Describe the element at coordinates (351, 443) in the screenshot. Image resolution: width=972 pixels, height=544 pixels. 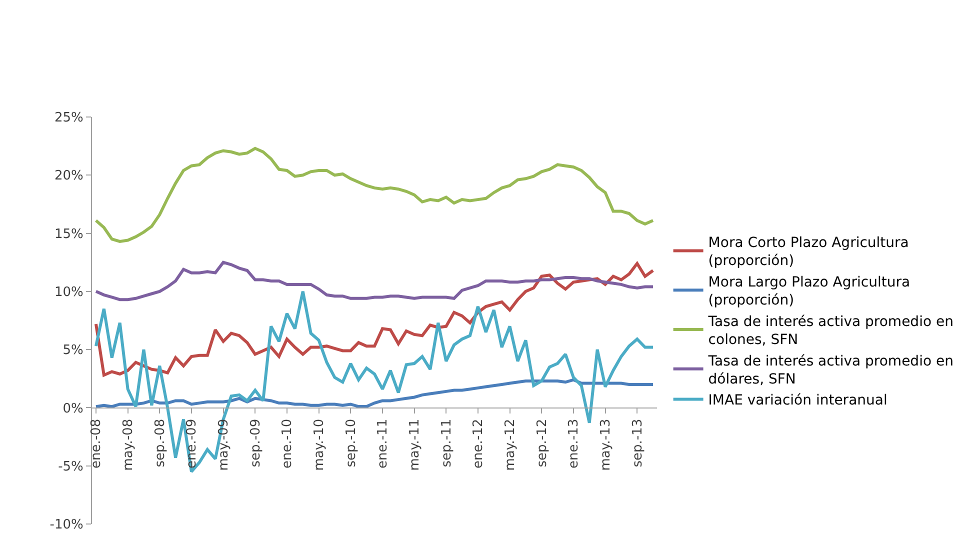
I see `x-tick-label: sep.-10` at that location.